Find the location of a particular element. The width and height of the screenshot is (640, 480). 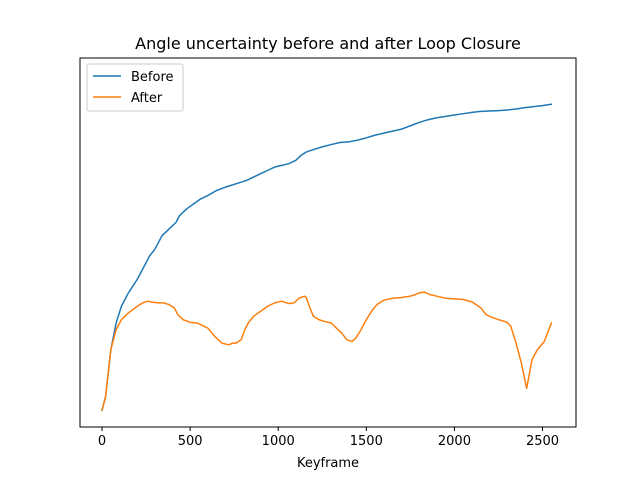

x-tick-label: 0 is located at coordinates (102, 441).